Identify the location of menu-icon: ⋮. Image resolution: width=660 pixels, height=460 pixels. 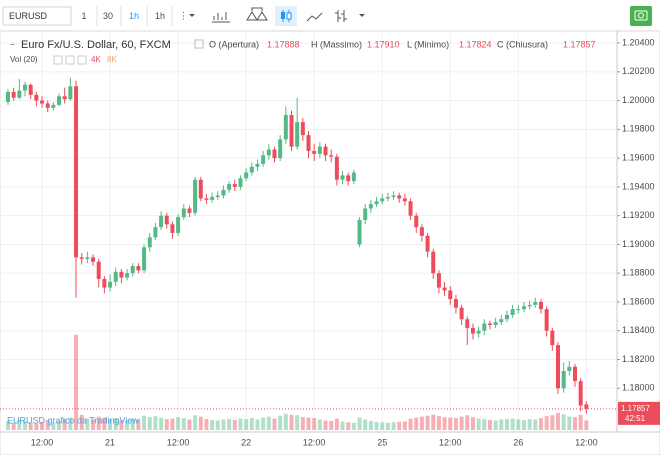
(183, 15).